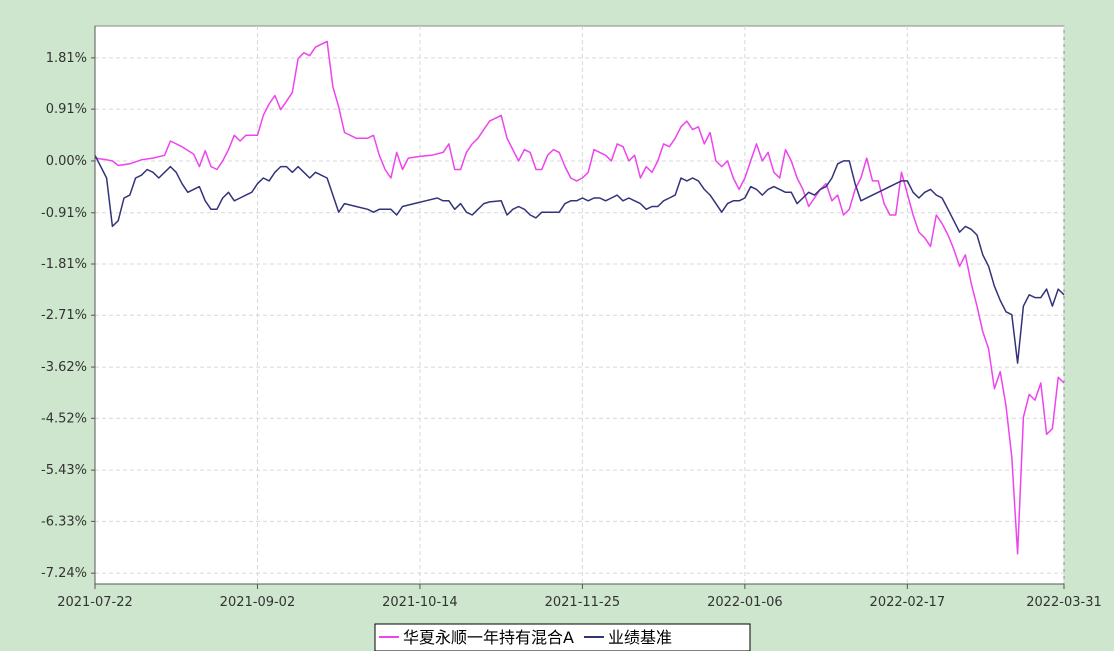  Describe the element at coordinates (488, 637) in the screenshot. I see `legend-label-0: 华夏永顺一年持有混合A` at that location.